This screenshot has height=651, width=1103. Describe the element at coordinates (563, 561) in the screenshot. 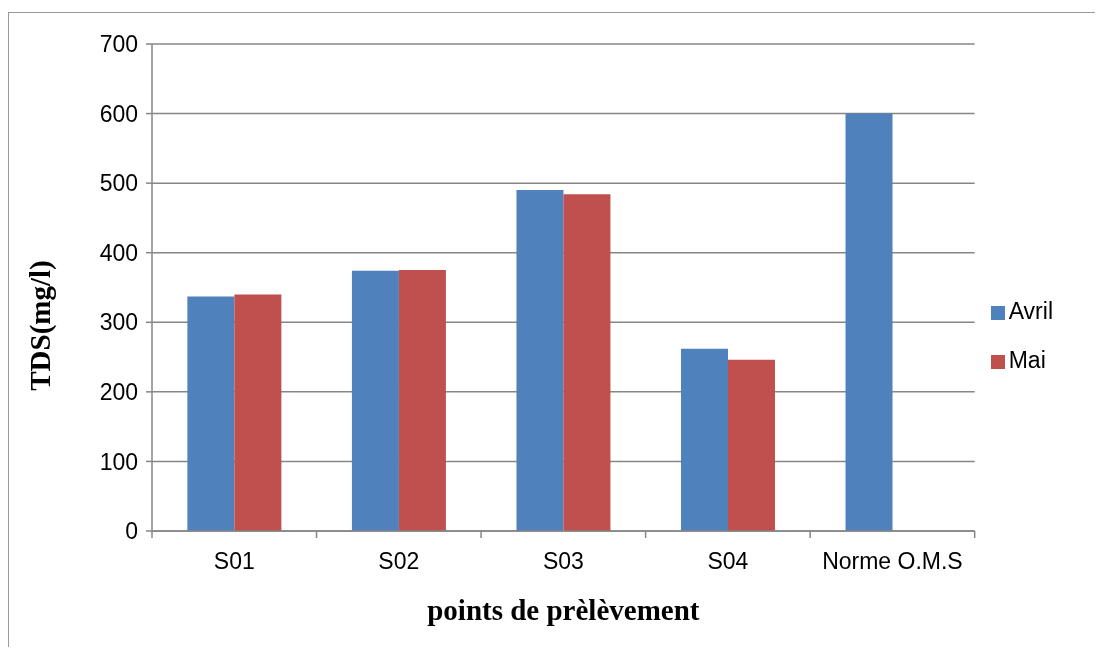

I see `x-tick-label: S03` at that location.